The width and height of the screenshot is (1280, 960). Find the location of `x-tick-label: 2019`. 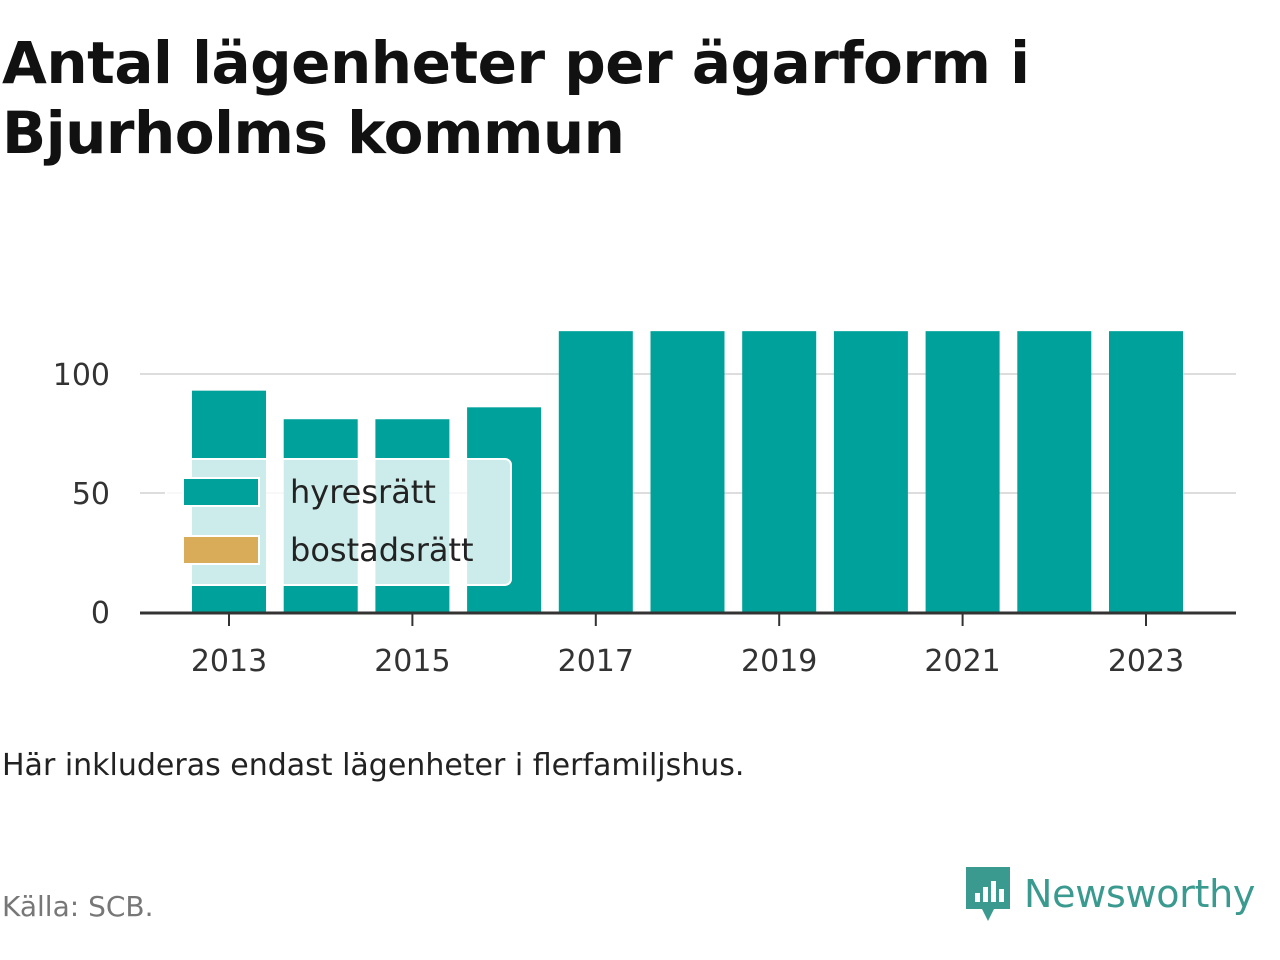

x-tick-label: 2019 is located at coordinates (779, 661).